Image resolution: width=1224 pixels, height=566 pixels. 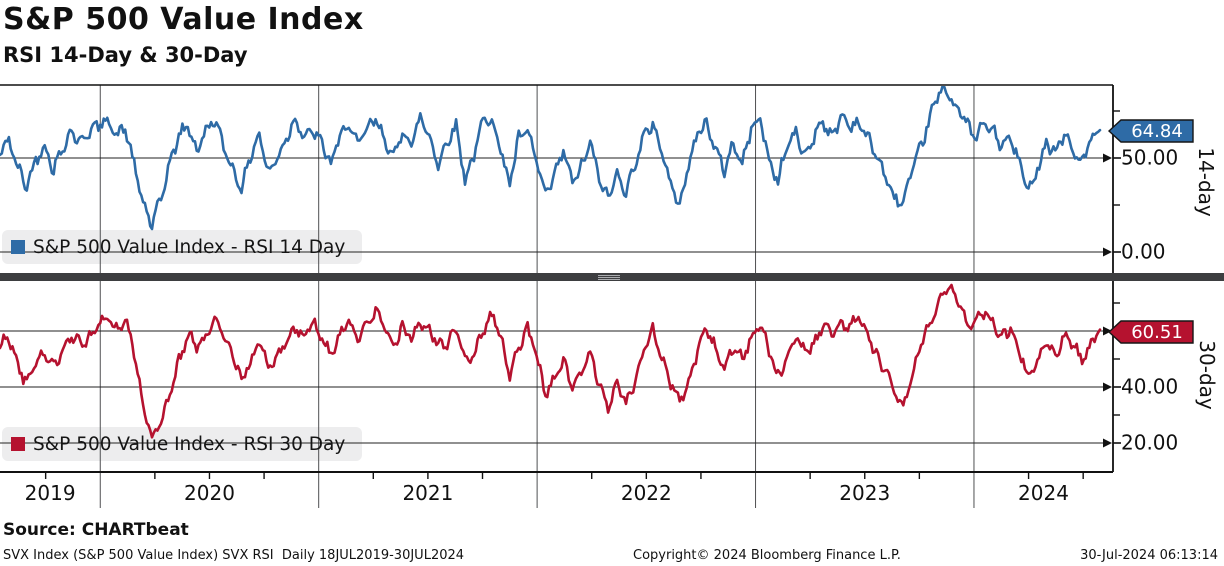 I want to click on legend-label-30: S&P 500 Value Index - RSI 30 Day, so click(x=189, y=444).